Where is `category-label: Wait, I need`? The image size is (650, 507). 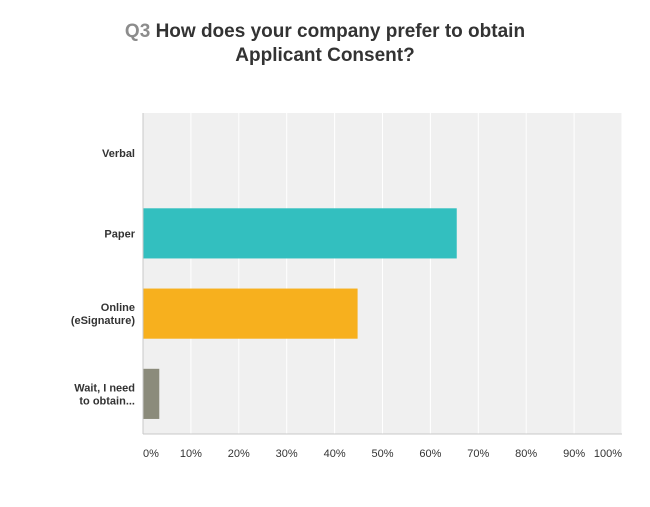
category-label: Wait, I need is located at coordinates (104, 388).